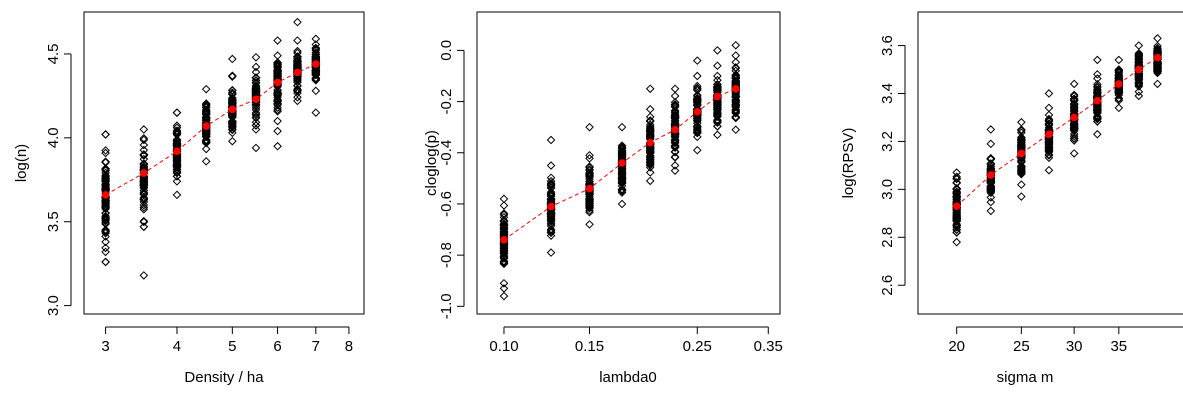 The image size is (1183, 400). What do you see at coordinates (431, 163) in the screenshot?
I see `y-axis-label: cloglog(p)` at bounding box center [431, 163].